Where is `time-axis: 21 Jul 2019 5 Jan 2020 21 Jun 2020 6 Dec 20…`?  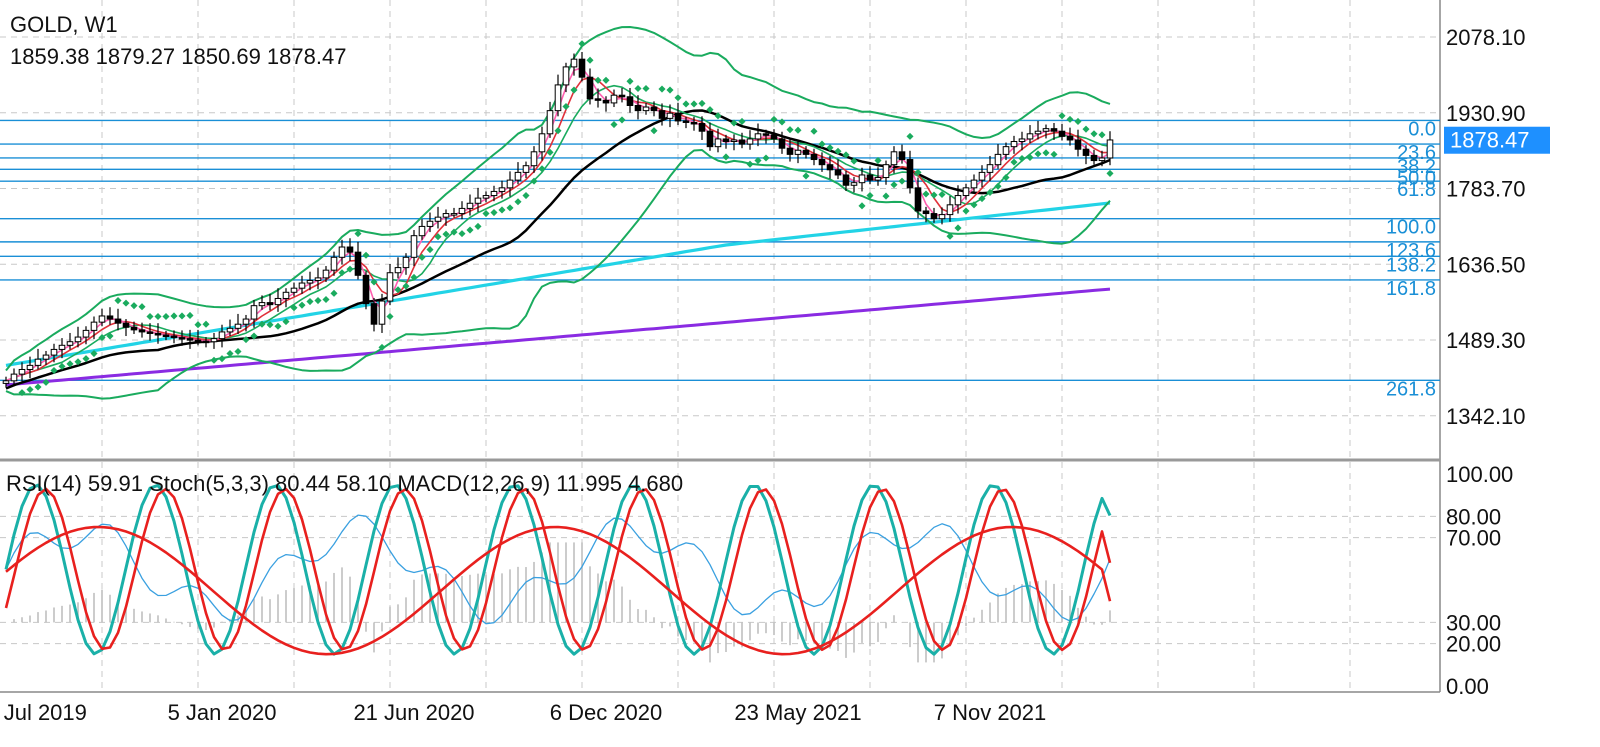
time-axis: 21 Jul 2019 5 Jan 2020 21 Jun 2020 6 Dec 20… is located at coordinates (523, 712).